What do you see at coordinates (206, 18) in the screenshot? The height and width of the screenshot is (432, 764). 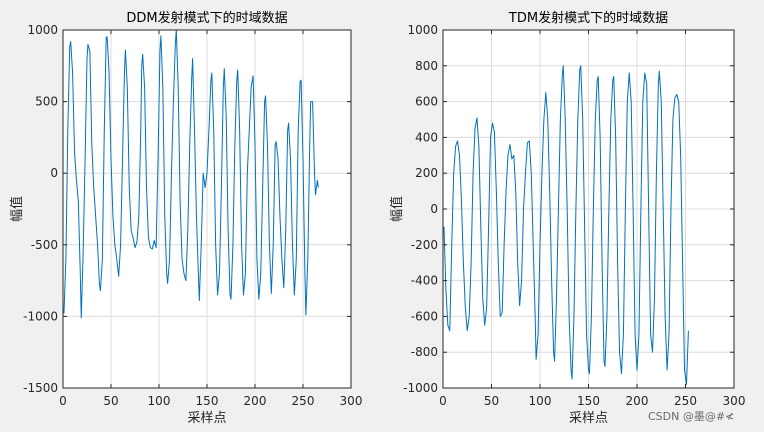 I see `chart-title: DDM发射模式下的时域数据` at bounding box center [206, 18].